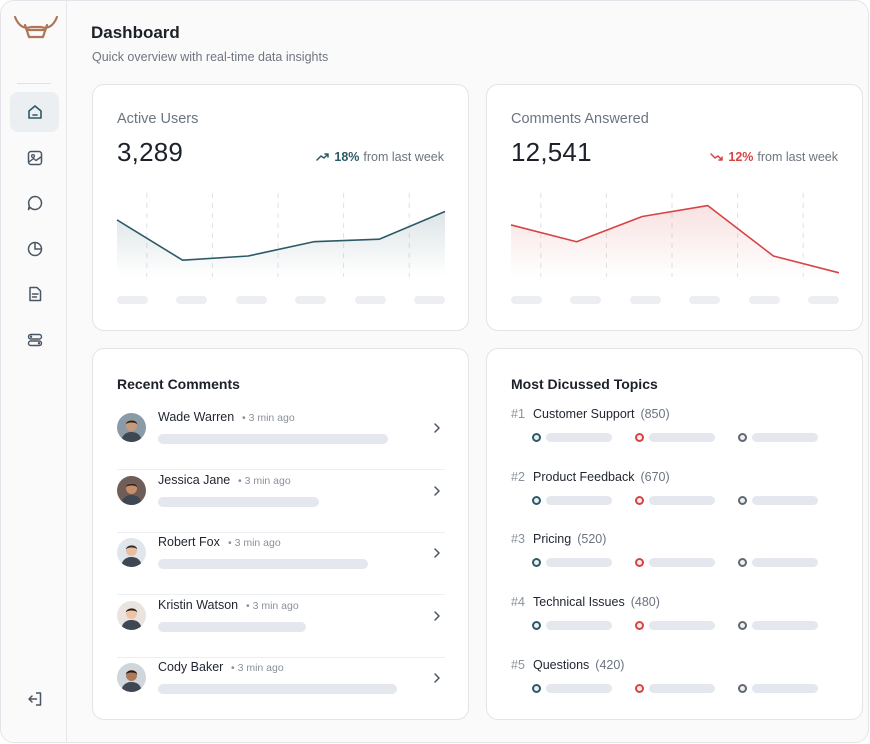 The image size is (870, 744). I want to click on logout-icon, so click(34, 699).